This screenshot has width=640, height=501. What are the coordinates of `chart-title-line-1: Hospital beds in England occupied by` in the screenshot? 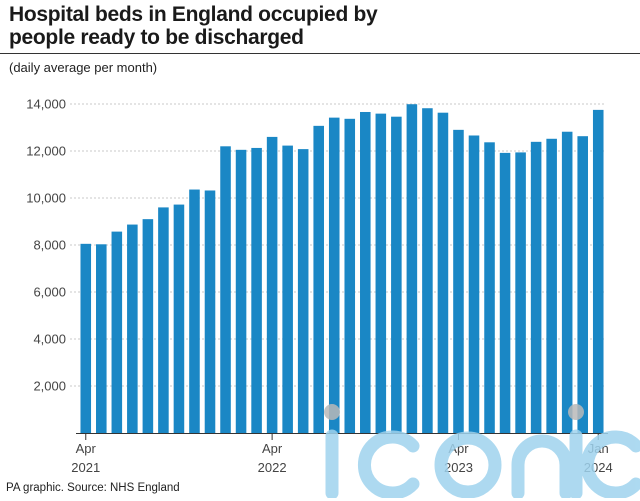 It's located at (193, 14).